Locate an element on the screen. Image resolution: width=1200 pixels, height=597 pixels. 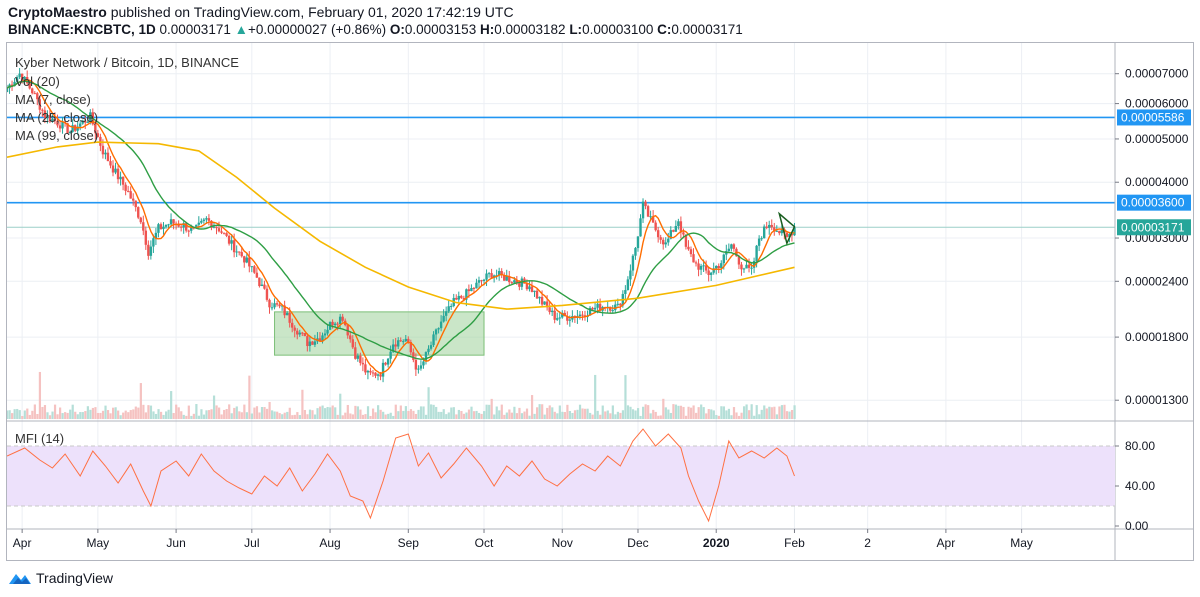
legend-ma25: MA (25, close) is located at coordinates (57, 117).